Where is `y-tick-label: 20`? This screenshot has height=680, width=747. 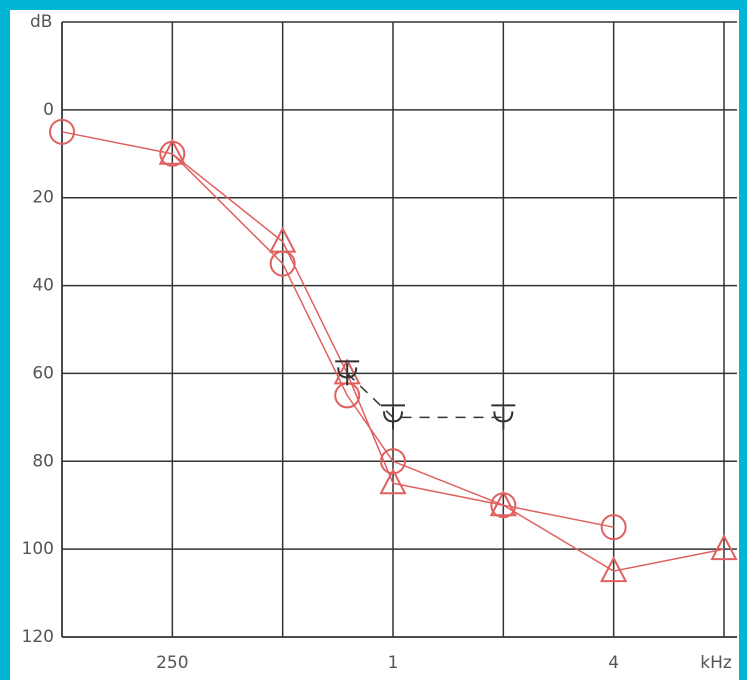 y-tick-label: 20 is located at coordinates (43, 198).